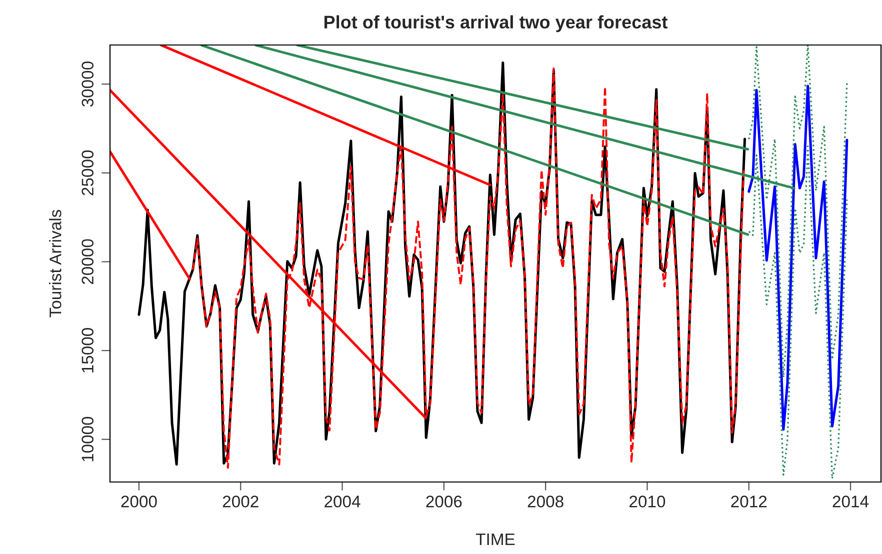  What do you see at coordinates (139, 502) in the screenshot?
I see `x-tick-label: 2000` at bounding box center [139, 502].